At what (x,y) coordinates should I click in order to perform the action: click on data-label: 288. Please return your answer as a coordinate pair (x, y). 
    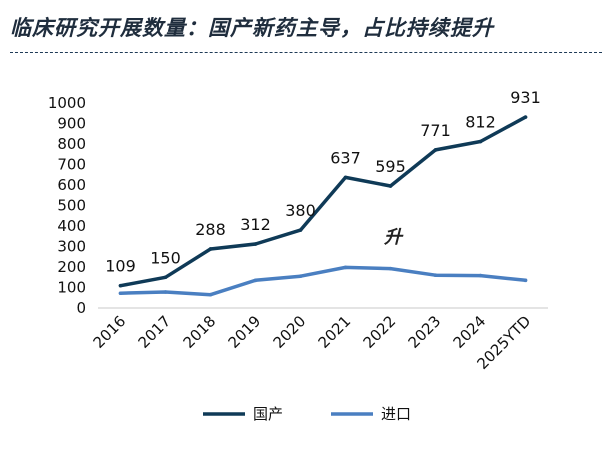
    Looking at the image, I should click on (210, 229).